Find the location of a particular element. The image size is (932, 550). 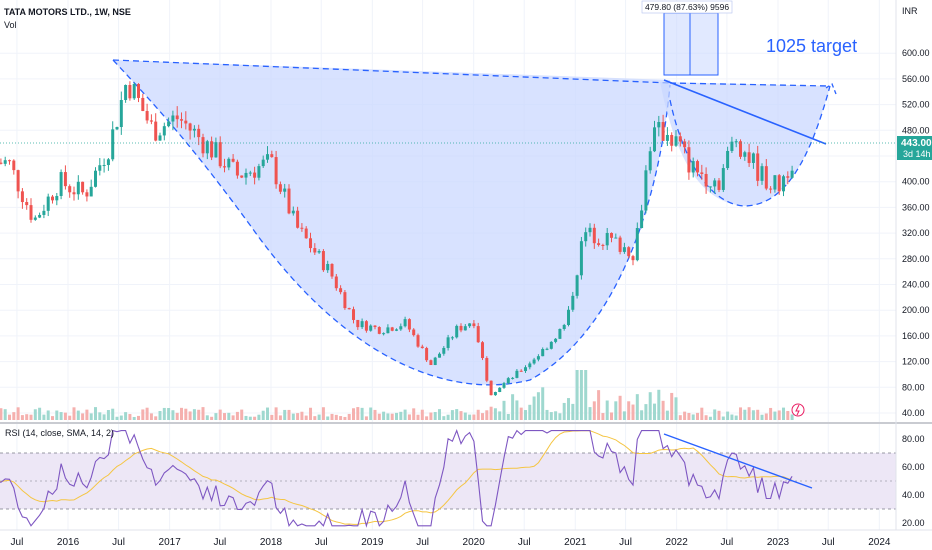

symbol-title: TATA MOTORS LTD., 1W, NSE is located at coordinates (67, 12).